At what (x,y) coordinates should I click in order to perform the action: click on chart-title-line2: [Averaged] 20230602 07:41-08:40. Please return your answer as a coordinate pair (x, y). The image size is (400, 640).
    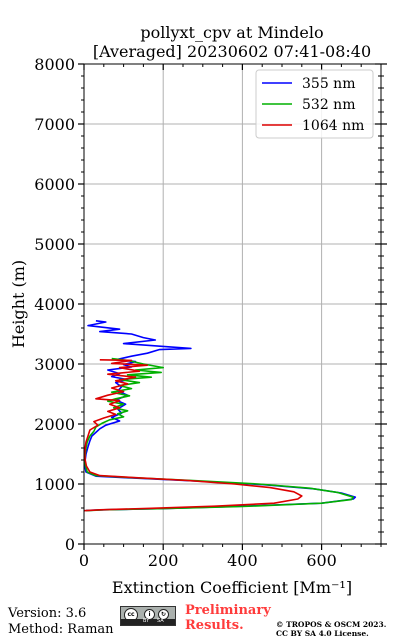
    Looking at the image, I should click on (232, 51).